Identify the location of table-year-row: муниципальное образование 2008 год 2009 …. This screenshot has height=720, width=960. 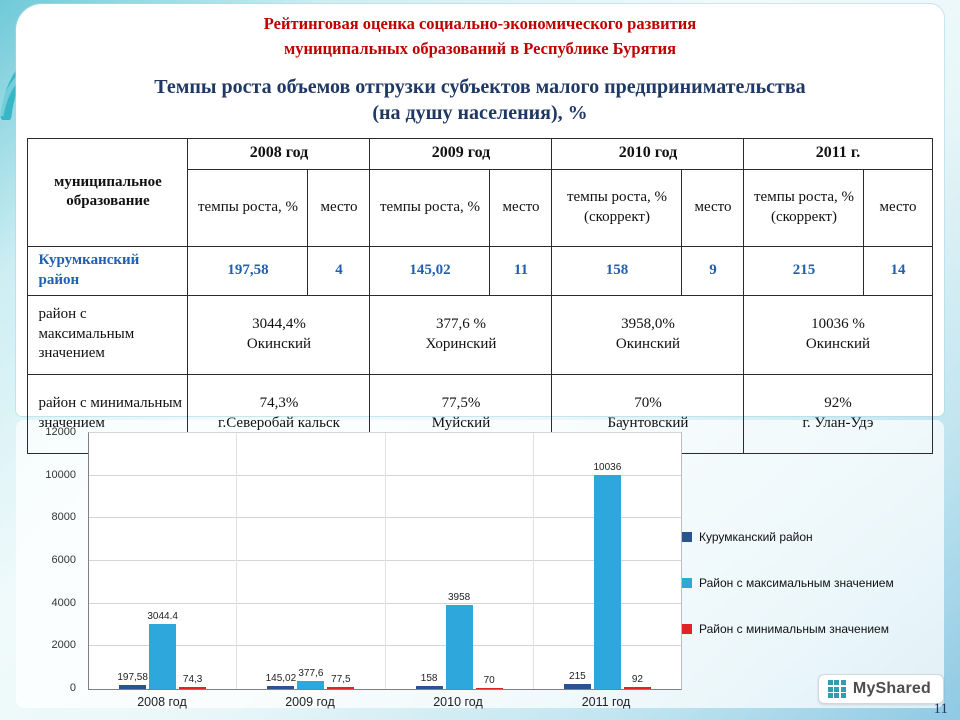
(480, 192).